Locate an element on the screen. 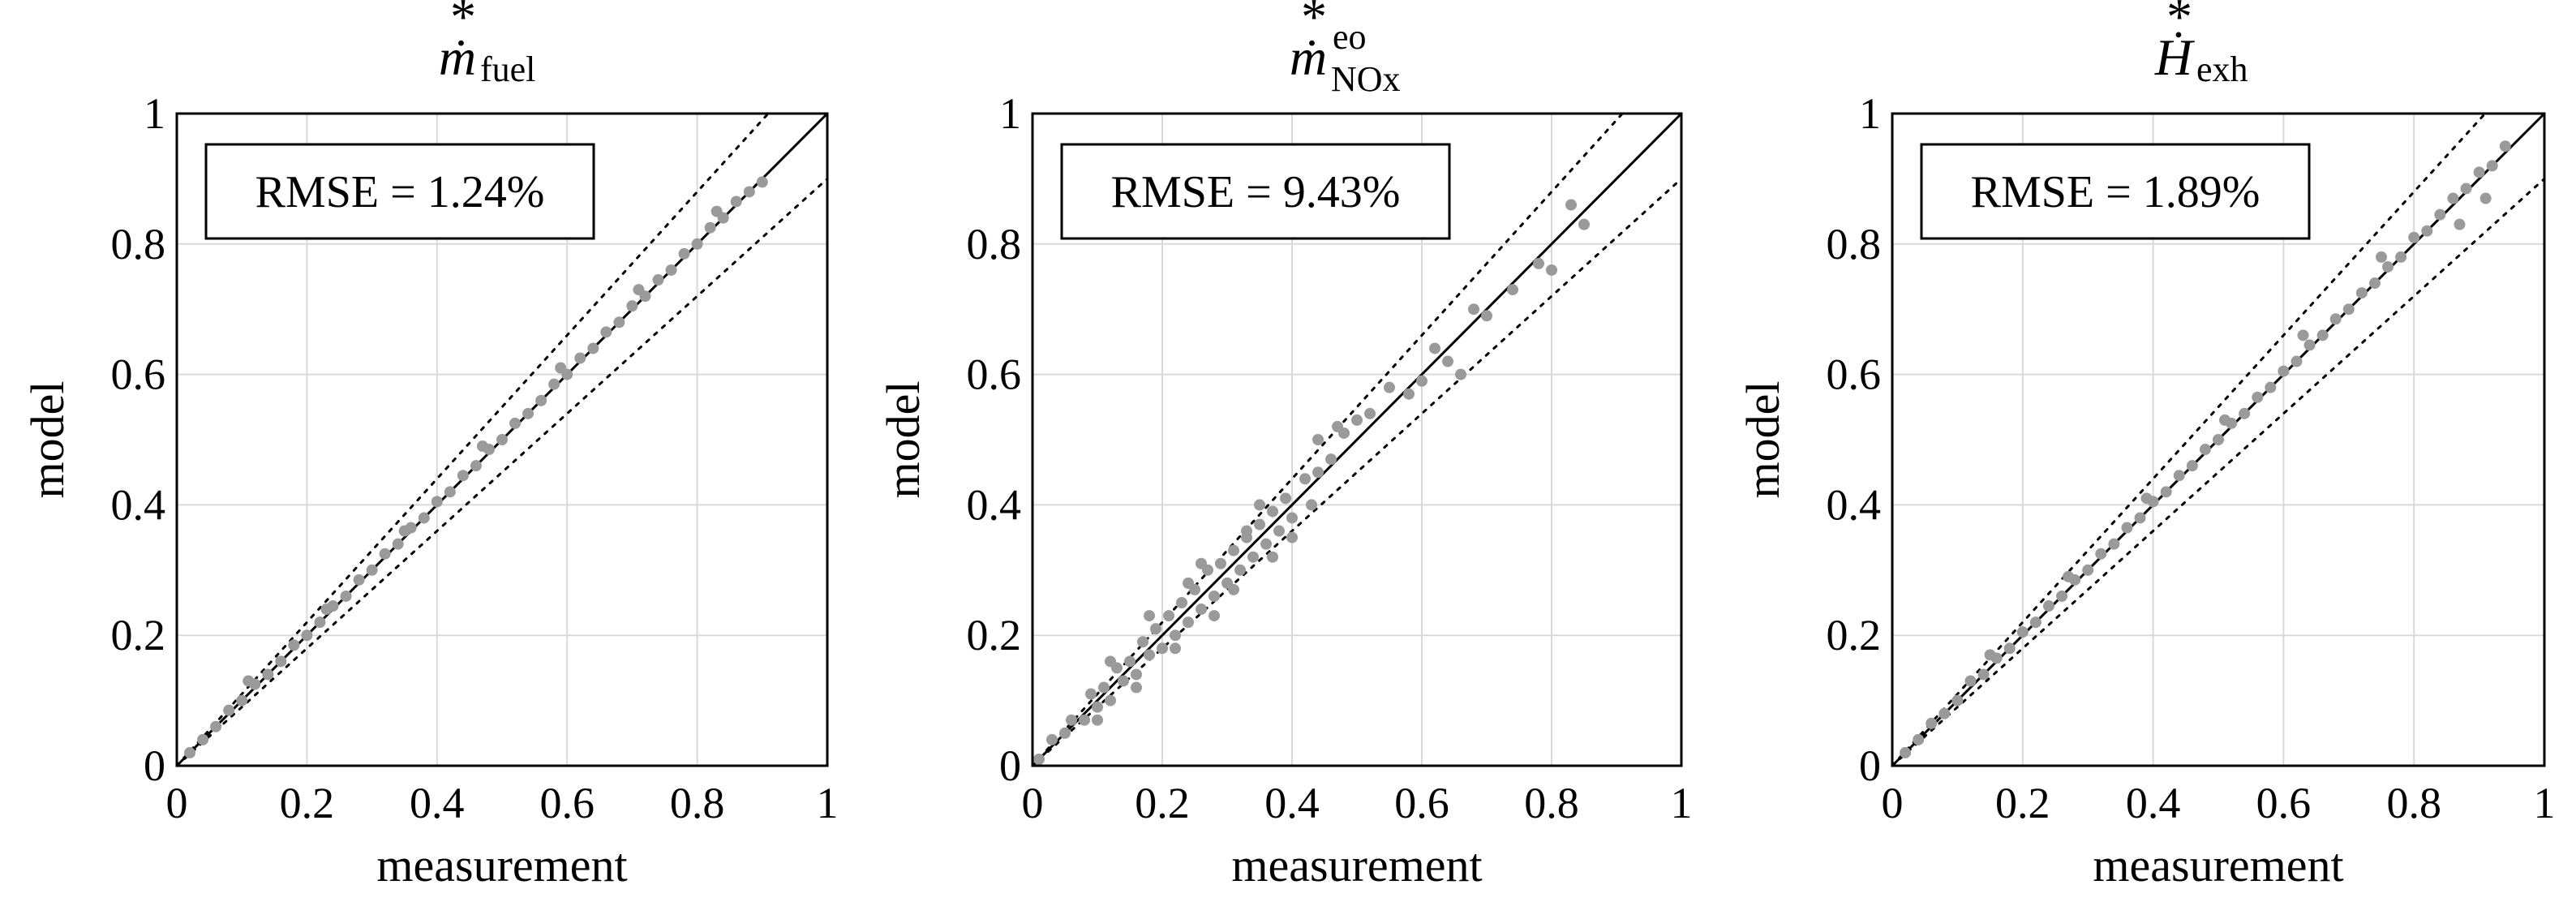 The width and height of the screenshot is (2576, 915). rmse-annotation: RMSE = 1.89% is located at coordinates (2115, 192).